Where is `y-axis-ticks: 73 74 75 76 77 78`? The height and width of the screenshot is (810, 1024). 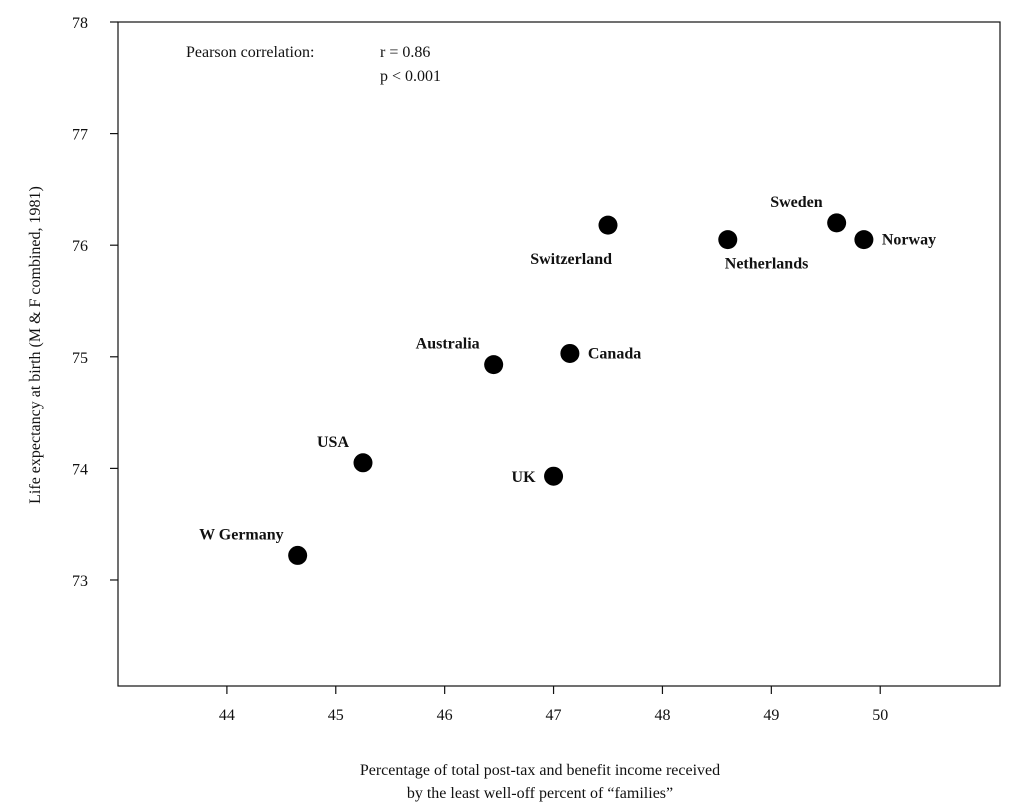 y-axis-ticks: 73 74 75 76 77 78 is located at coordinates (95, 302).